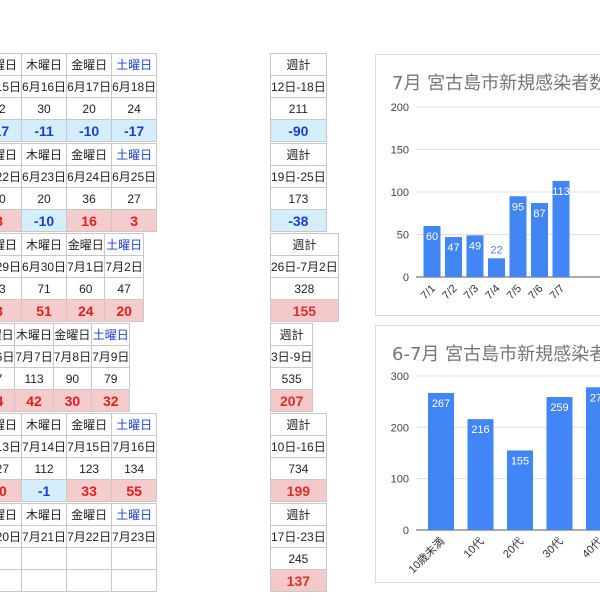  Describe the element at coordinates (44, 176) in the screenshot. I see `date-cell: 6月23日` at that location.